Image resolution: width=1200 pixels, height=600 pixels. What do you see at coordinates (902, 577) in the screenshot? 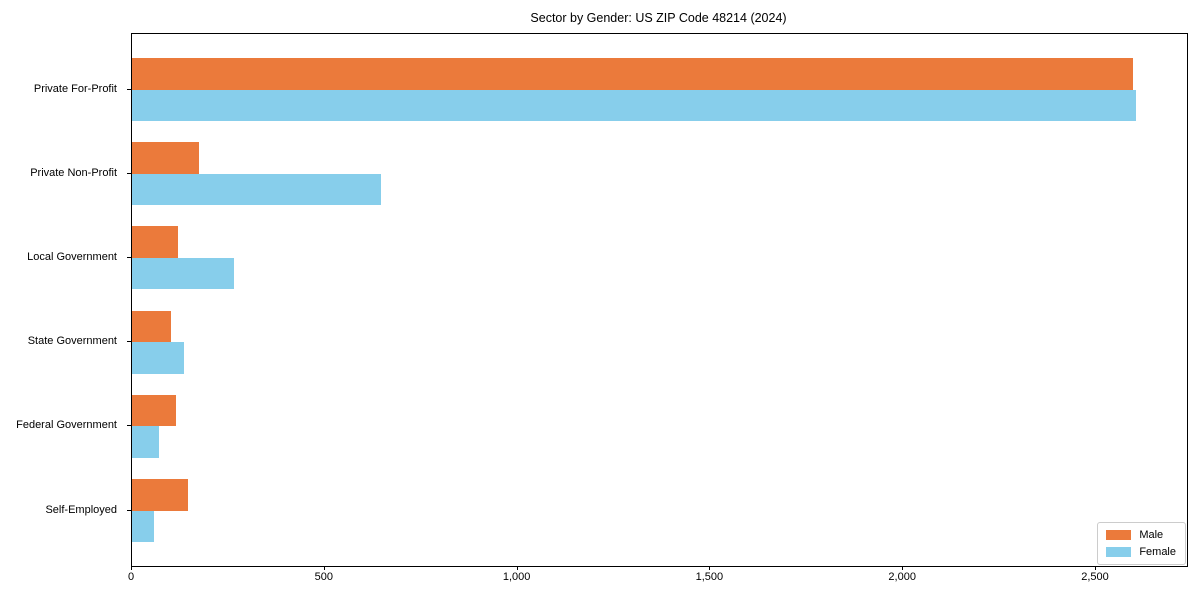
I see `x-tick-label-2000: 2,000` at bounding box center [902, 577].